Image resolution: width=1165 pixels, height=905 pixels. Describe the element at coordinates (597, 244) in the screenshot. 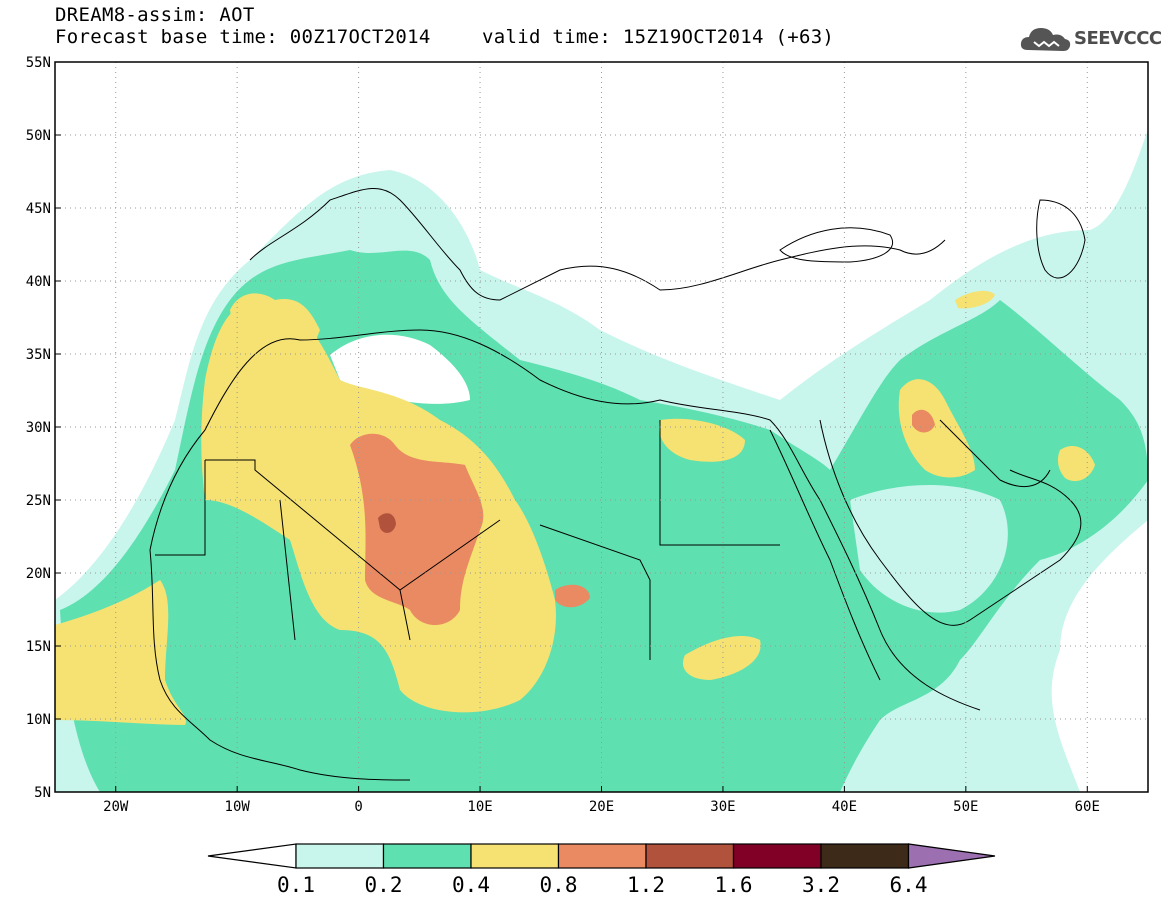

I see `coast-europe` at that location.